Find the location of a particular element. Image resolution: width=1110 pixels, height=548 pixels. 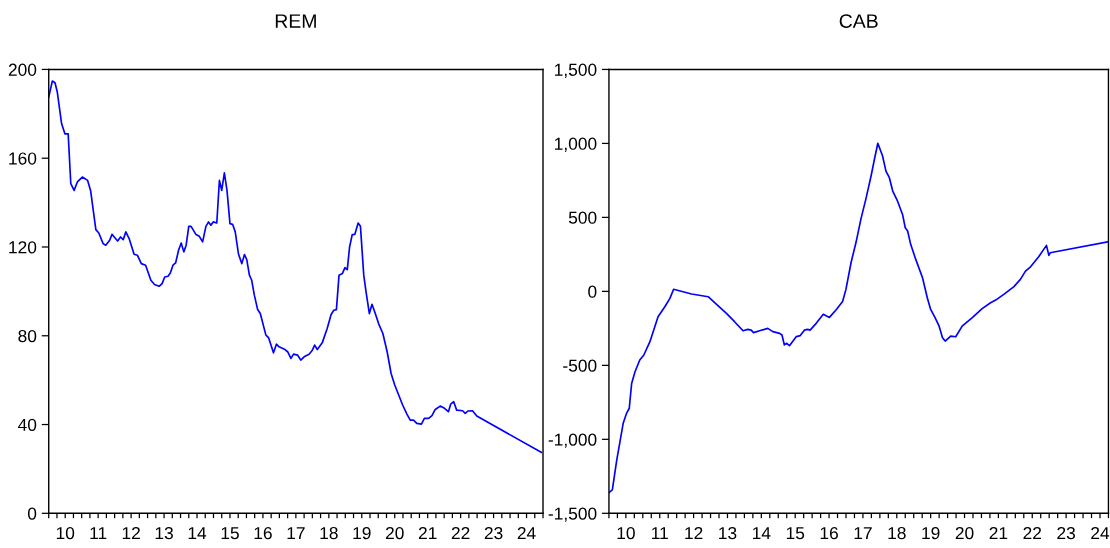

y-tick-label: 80 is located at coordinates (27, 336).